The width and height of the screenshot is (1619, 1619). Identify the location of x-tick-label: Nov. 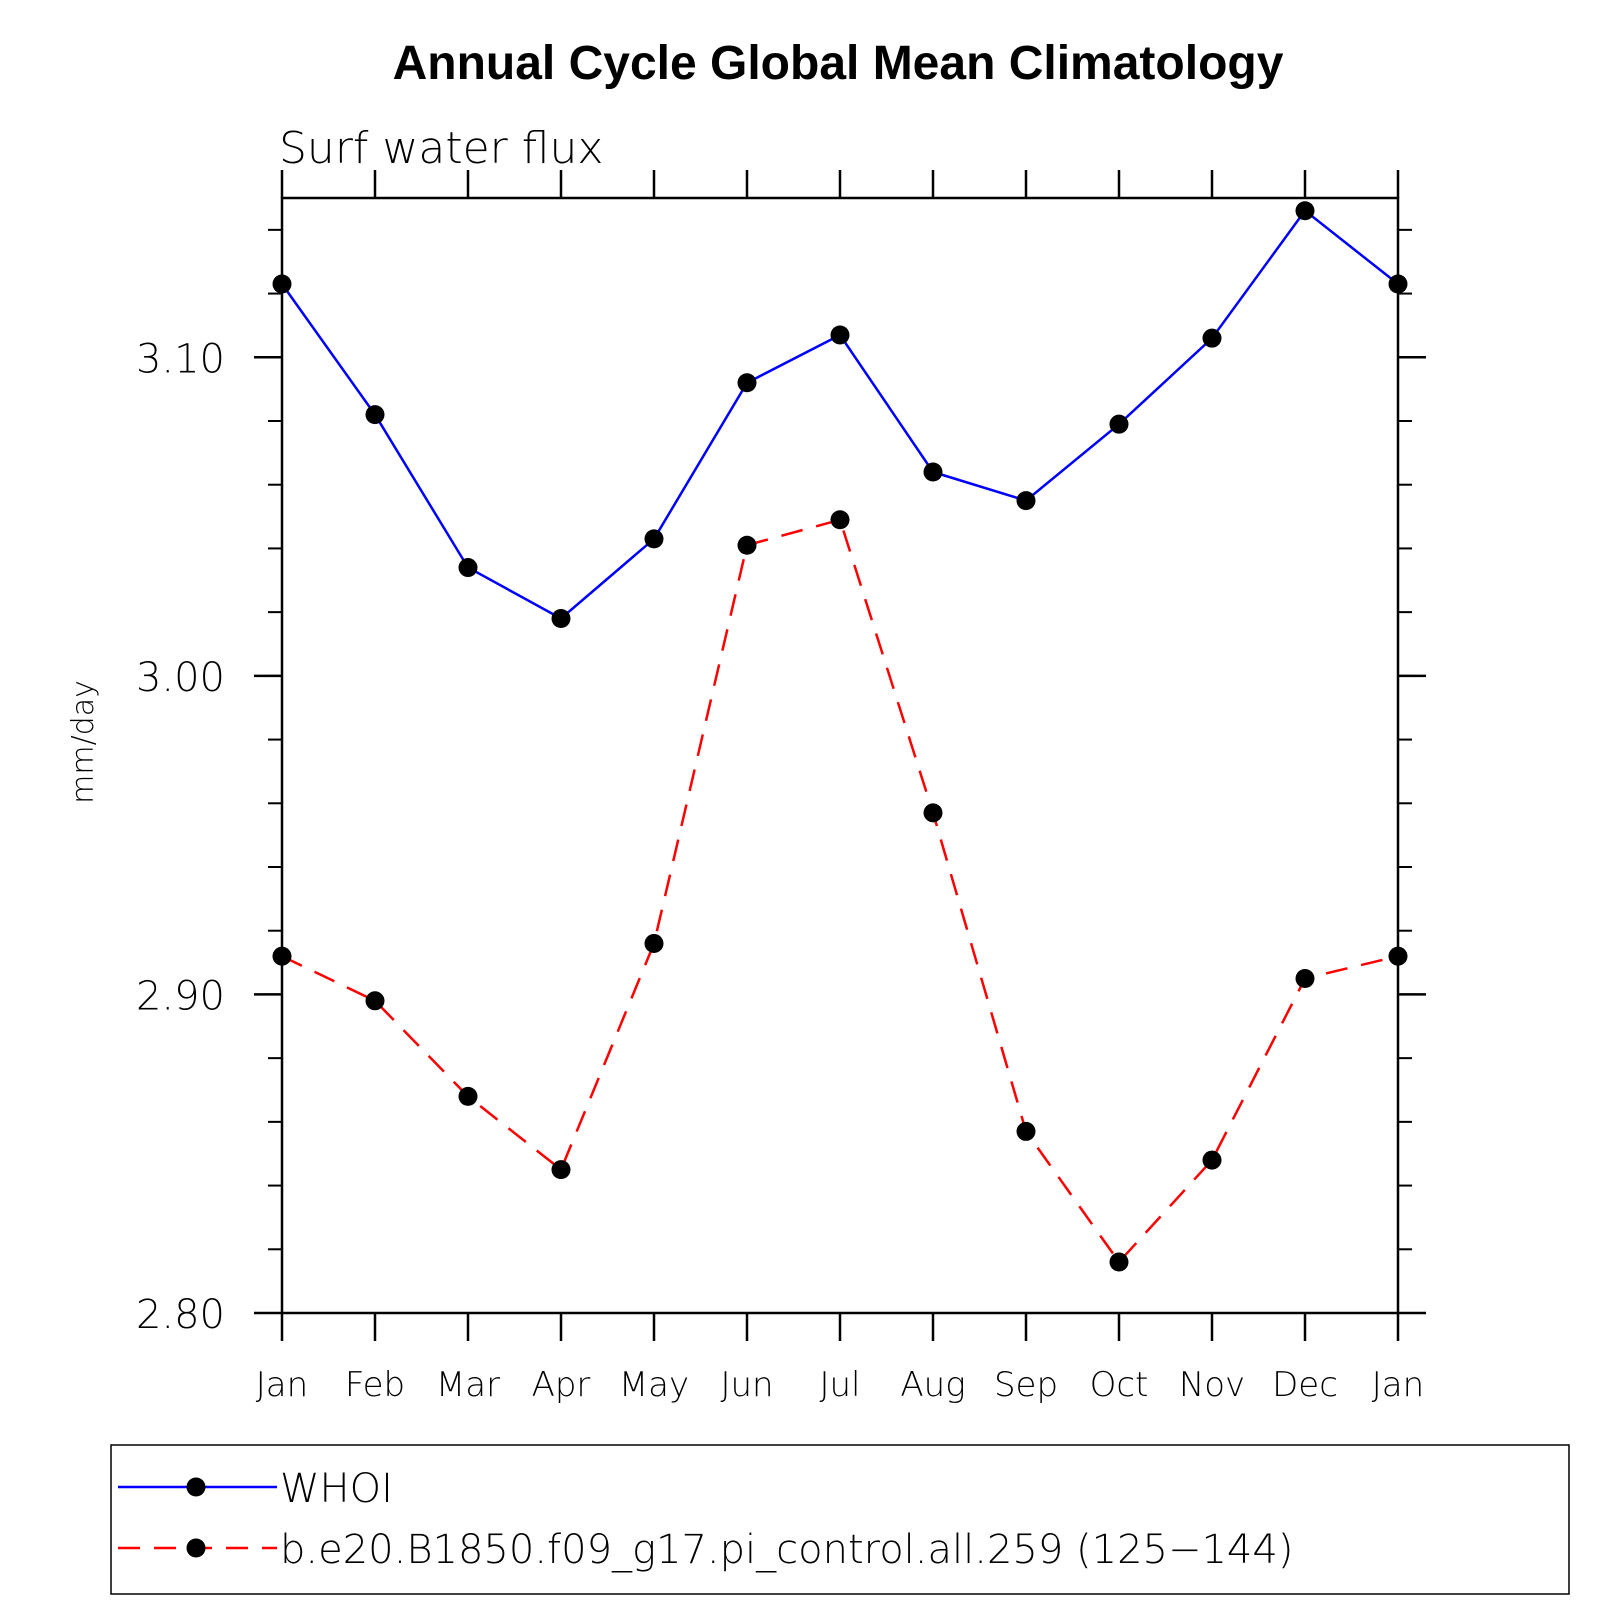
(1212, 1385).